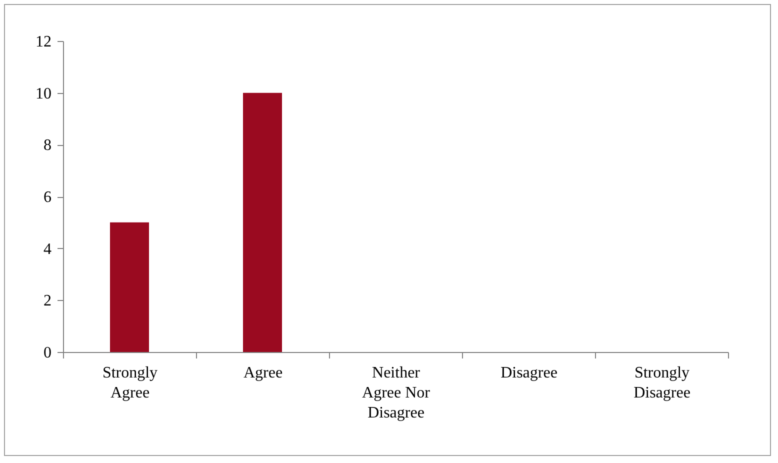 The width and height of the screenshot is (778, 463). Describe the element at coordinates (48, 249) in the screenshot. I see `y-tick-label: 4` at that location.